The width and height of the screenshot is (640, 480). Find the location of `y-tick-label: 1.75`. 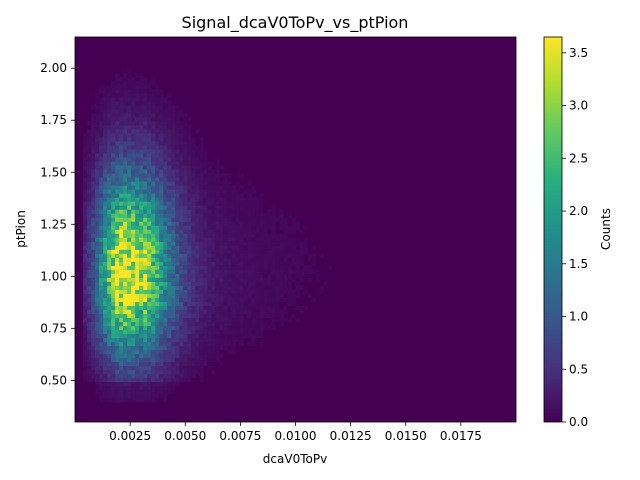

y-tick-label: 1.75 is located at coordinates (53, 120).